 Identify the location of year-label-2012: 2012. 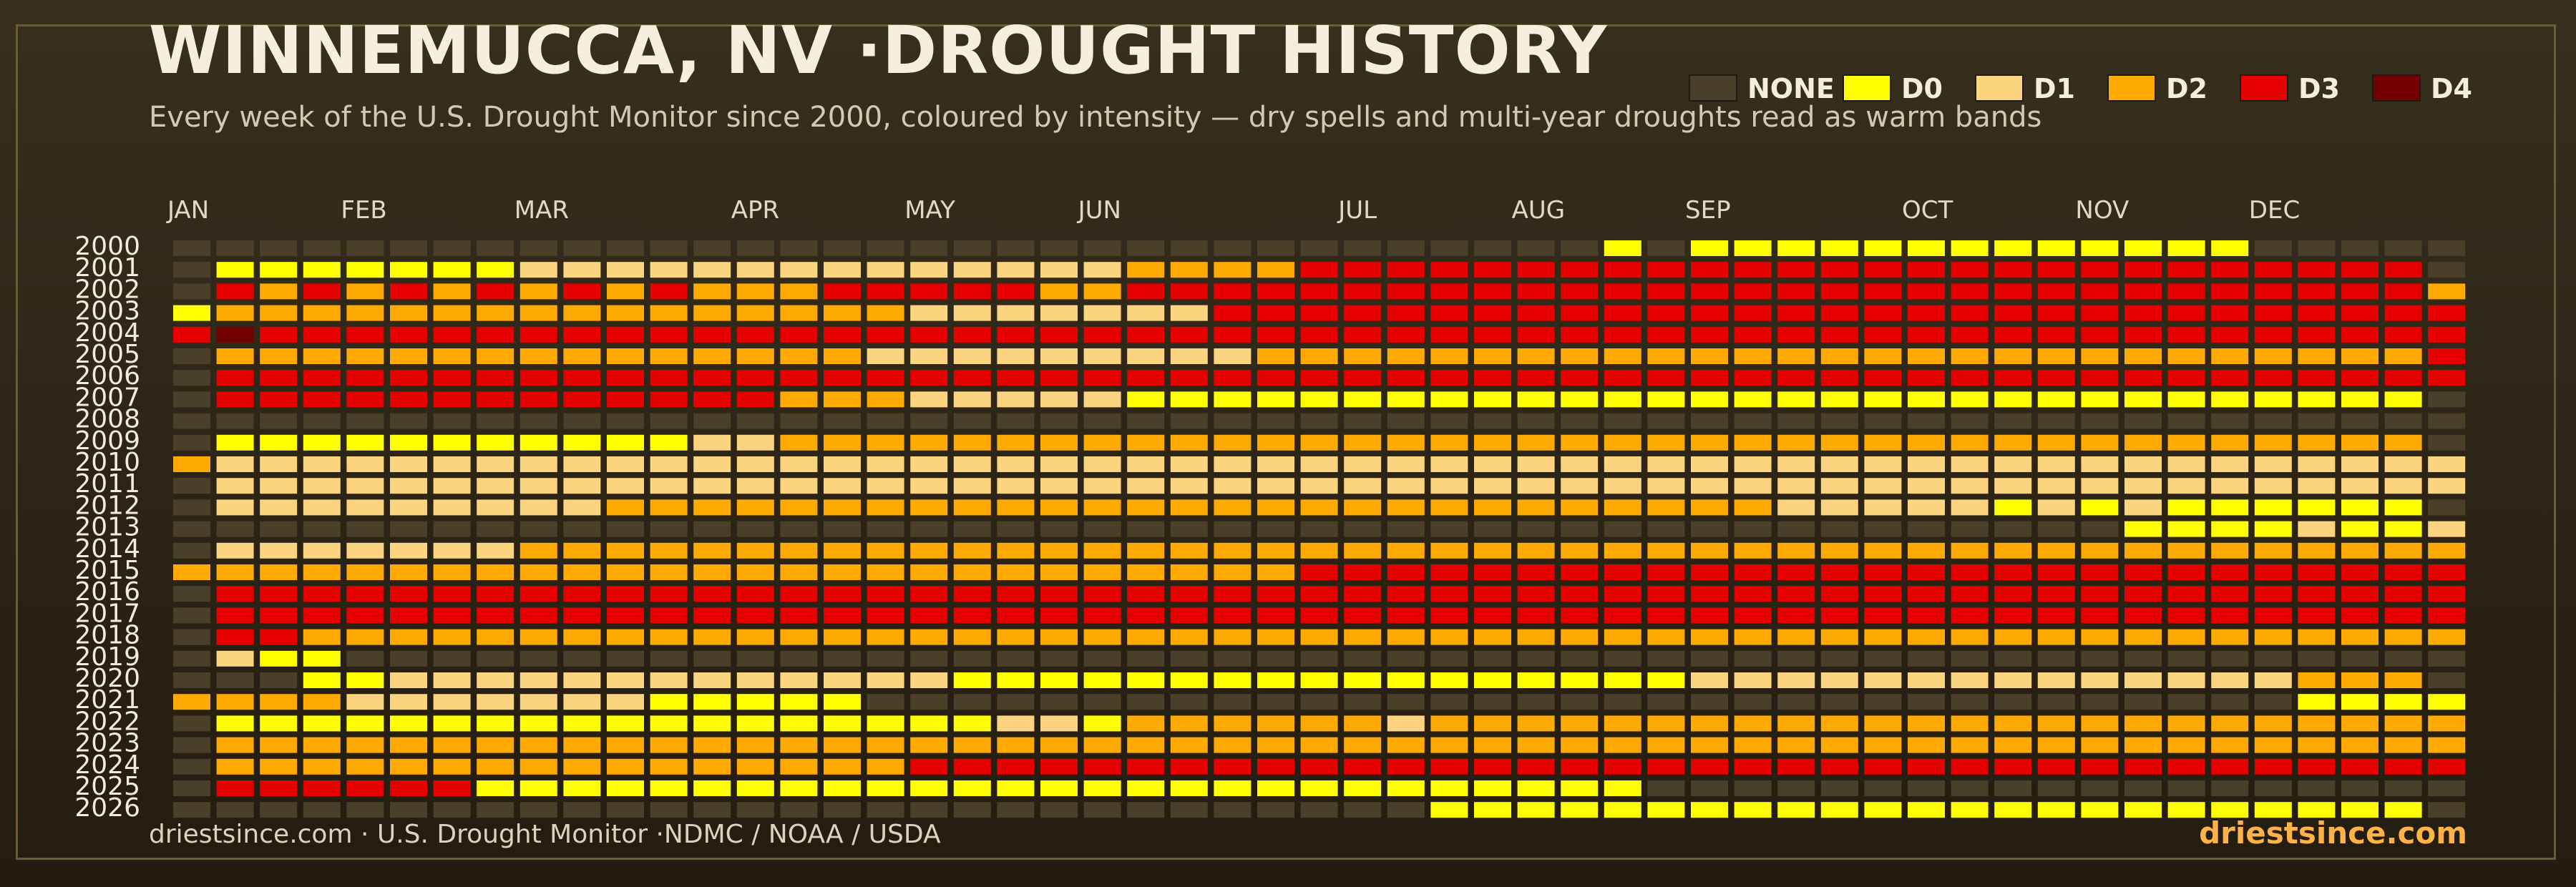
(107, 505).